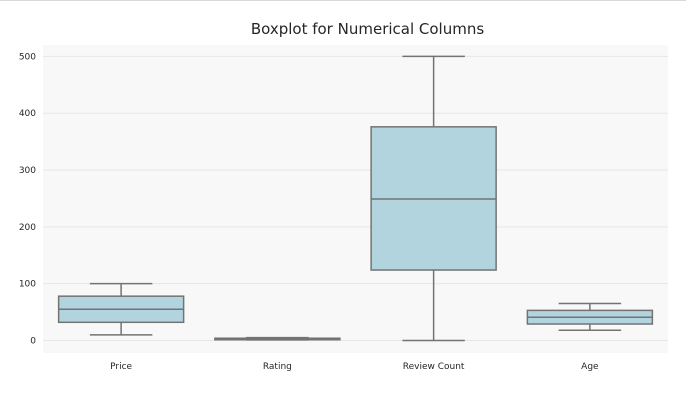  I want to click on y-tick-label: 0, so click(33, 341).